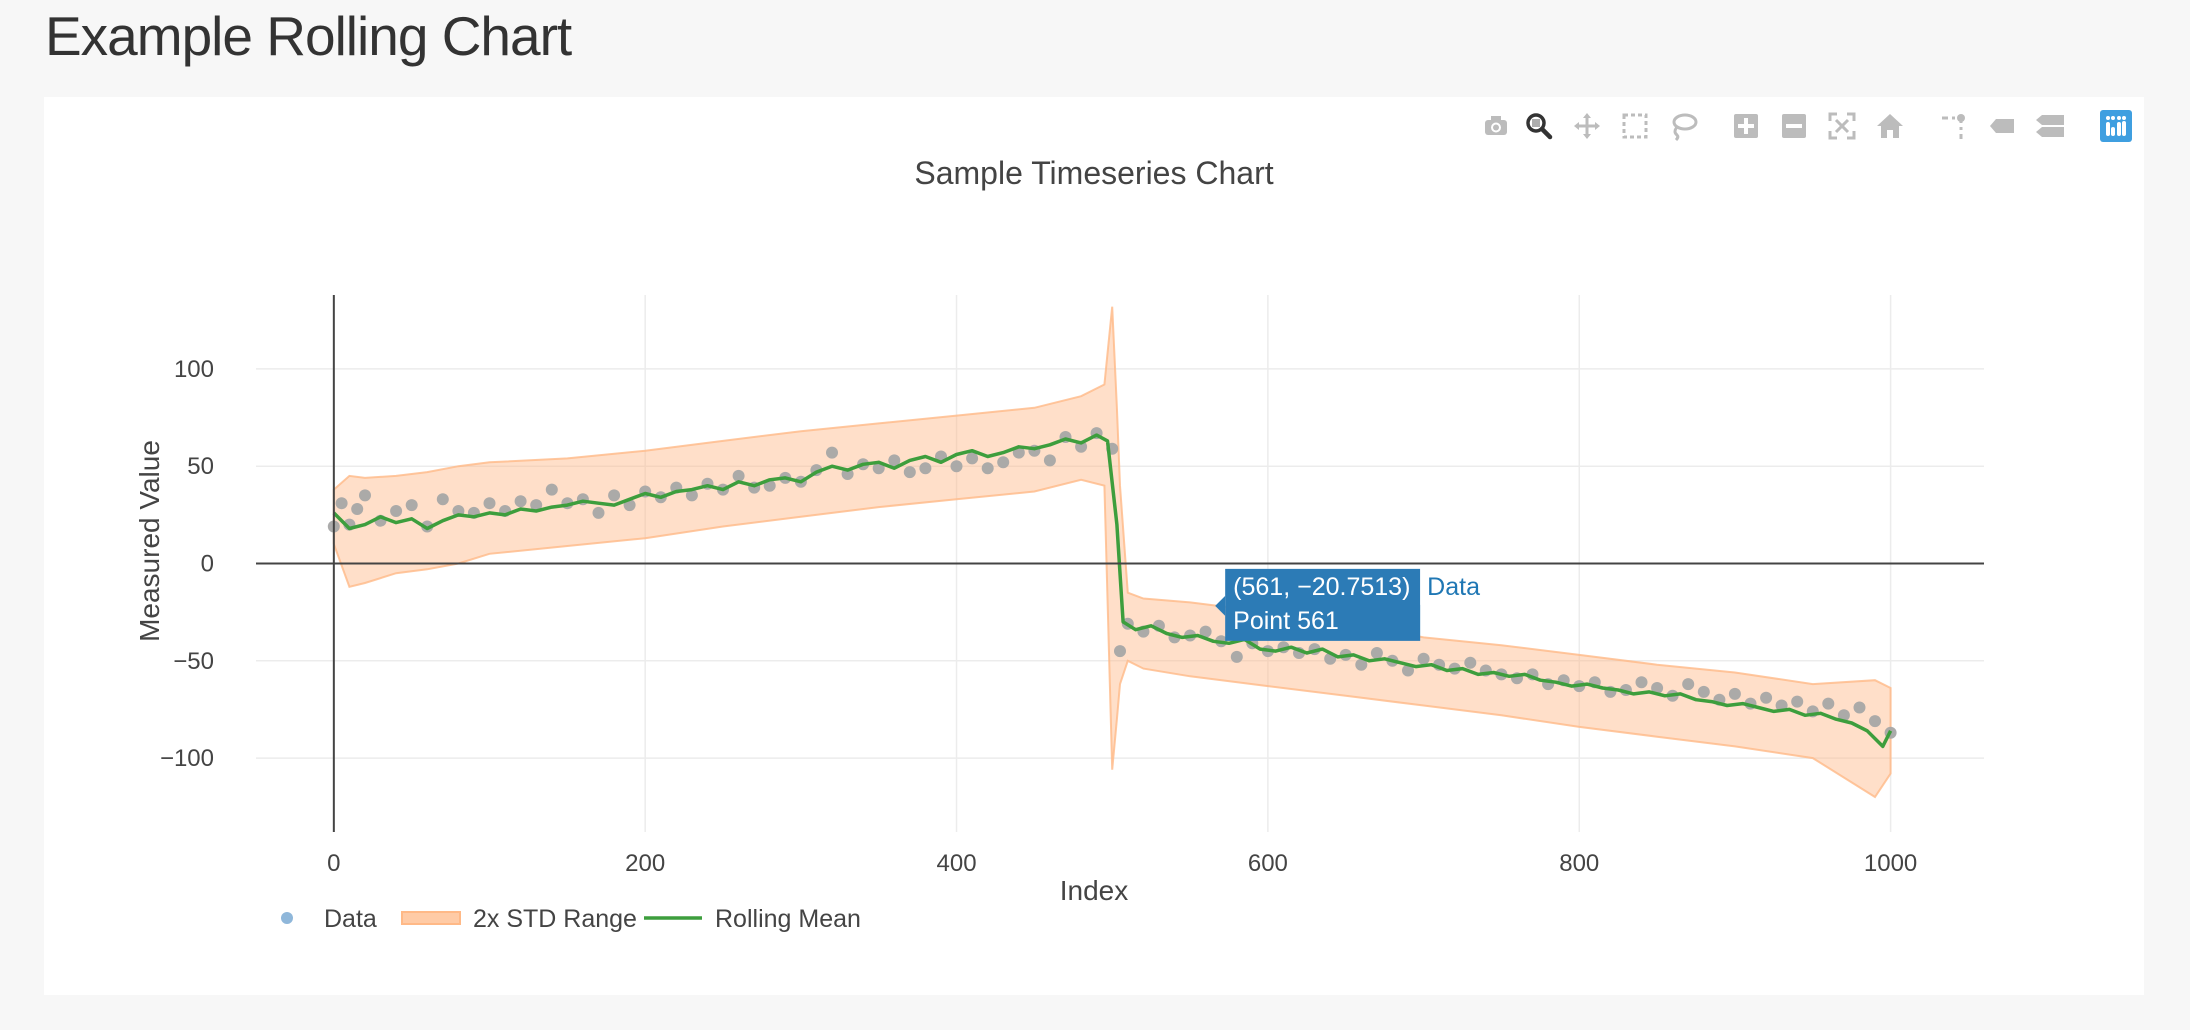 The width and height of the screenshot is (2190, 1030). Describe the element at coordinates (555, 919) in the screenshot. I see `legend-label: 2x STD Range` at that location.